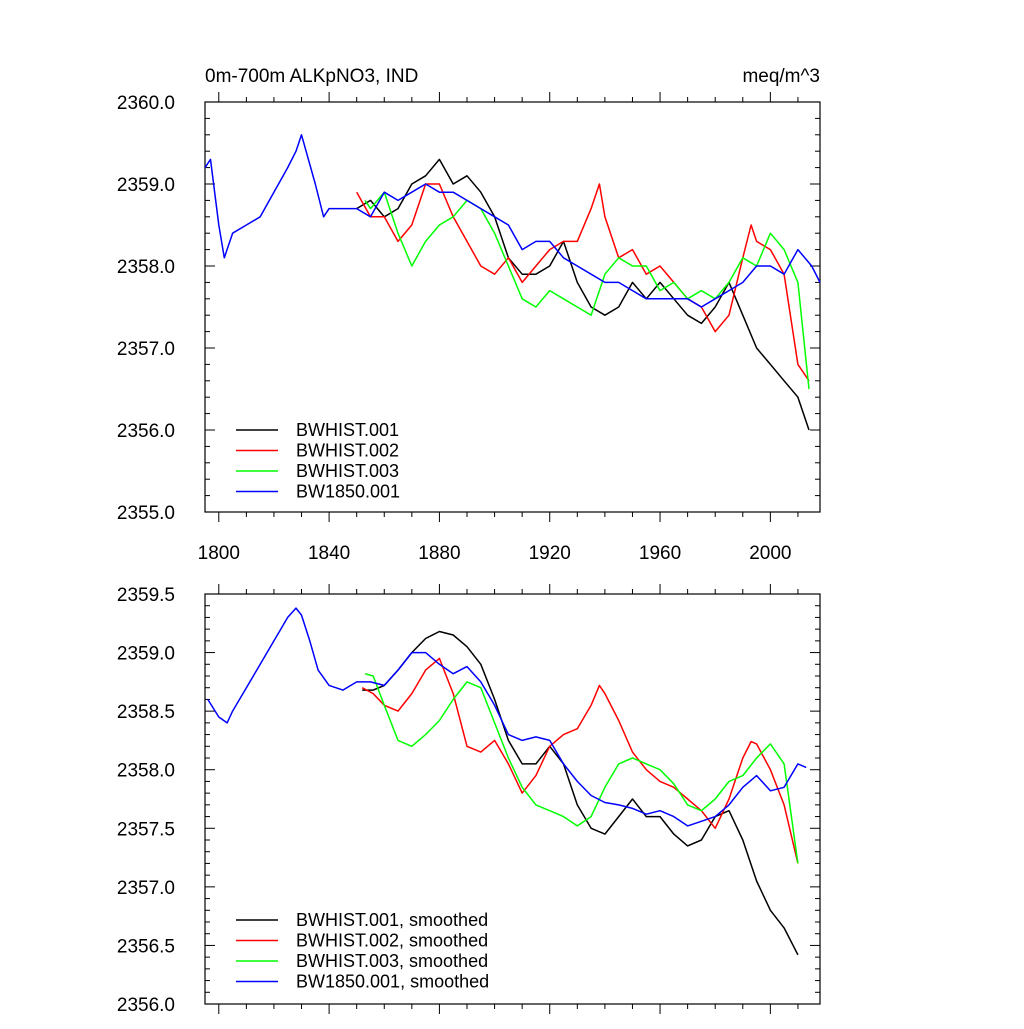  Describe the element at coordinates (347, 471) in the screenshot. I see `legend-label: BWHIST.003` at that location.